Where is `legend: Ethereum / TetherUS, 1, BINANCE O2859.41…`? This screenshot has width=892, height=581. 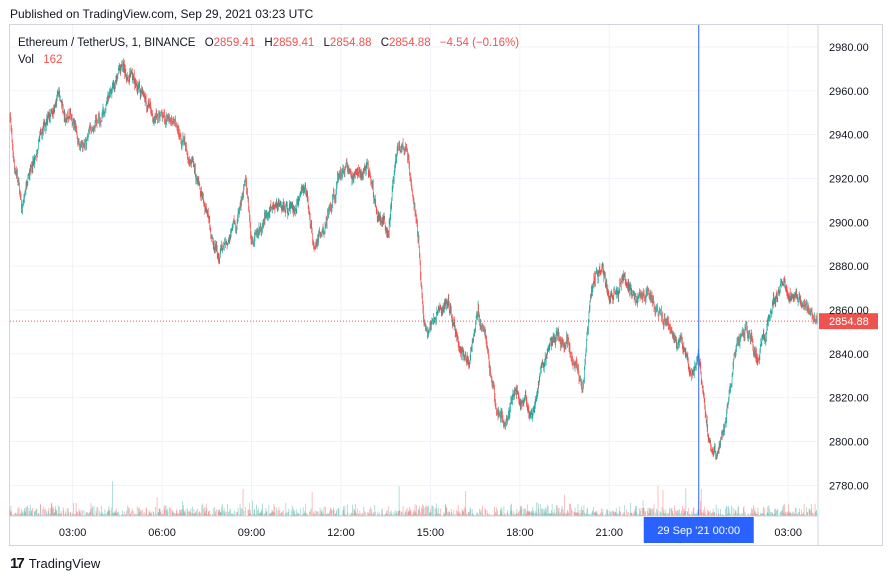
legend: Ethereum / TetherUS, 1, BINANCE O2859.41… is located at coordinates (268, 52).